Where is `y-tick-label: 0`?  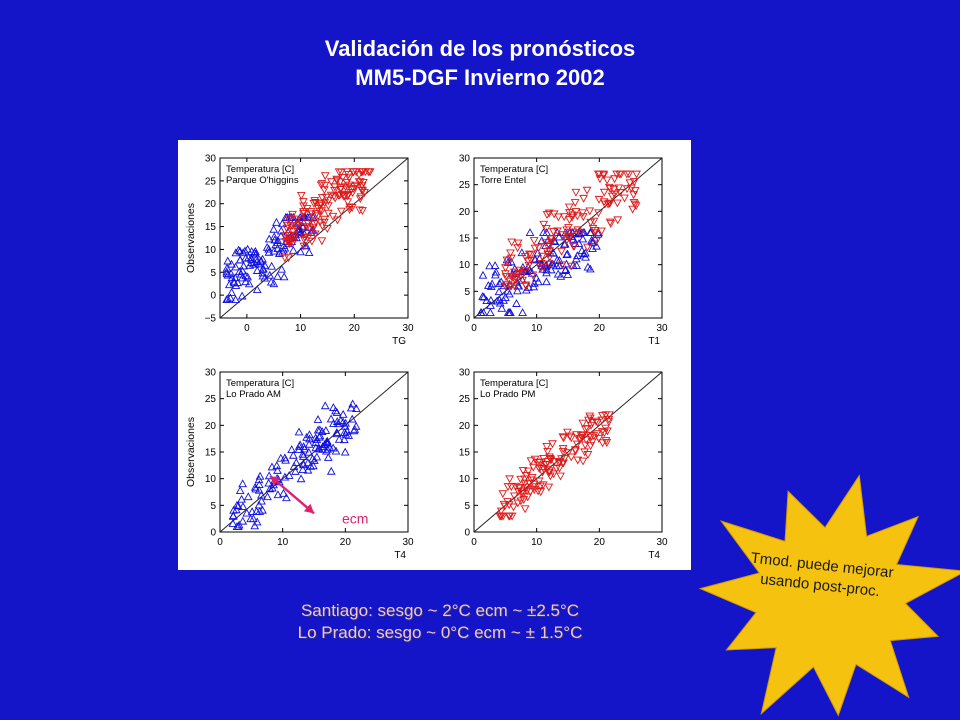
y-tick-label: 0 is located at coordinates (213, 296).